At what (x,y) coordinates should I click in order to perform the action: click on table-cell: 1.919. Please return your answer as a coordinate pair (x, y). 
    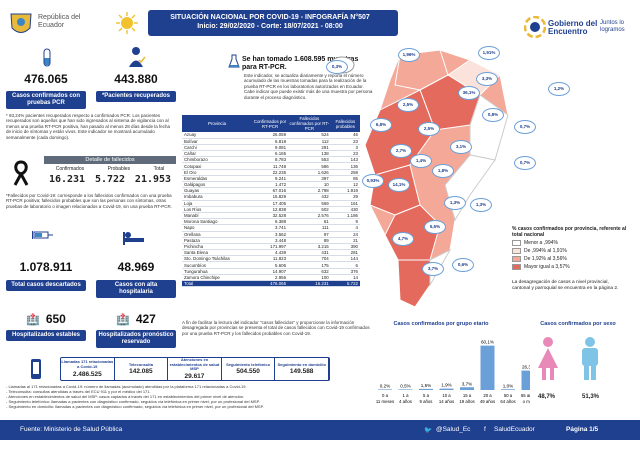
    Looking at the image, I should click on (345, 191).